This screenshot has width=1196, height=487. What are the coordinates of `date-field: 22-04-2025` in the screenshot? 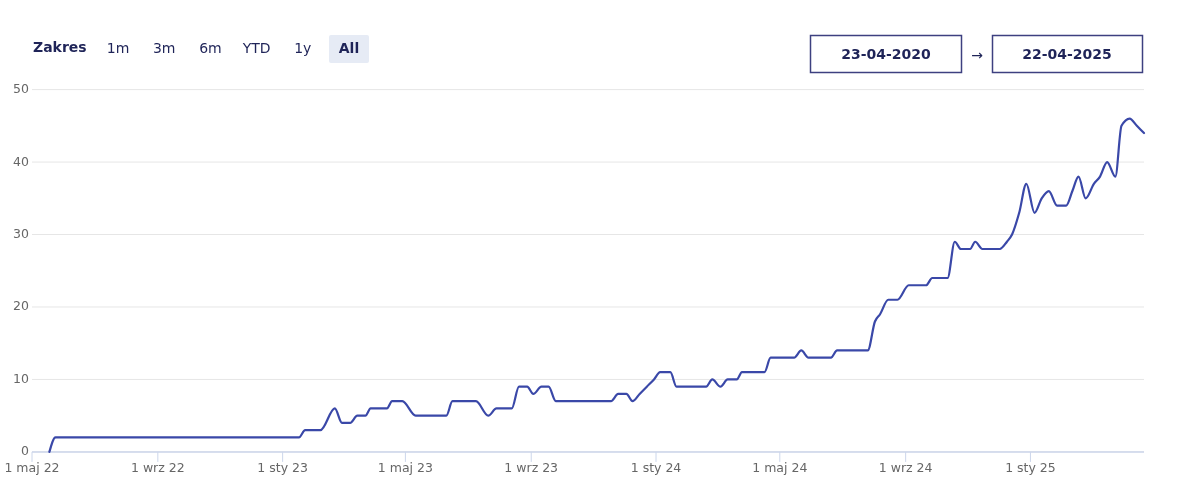 It's located at (1067, 54).